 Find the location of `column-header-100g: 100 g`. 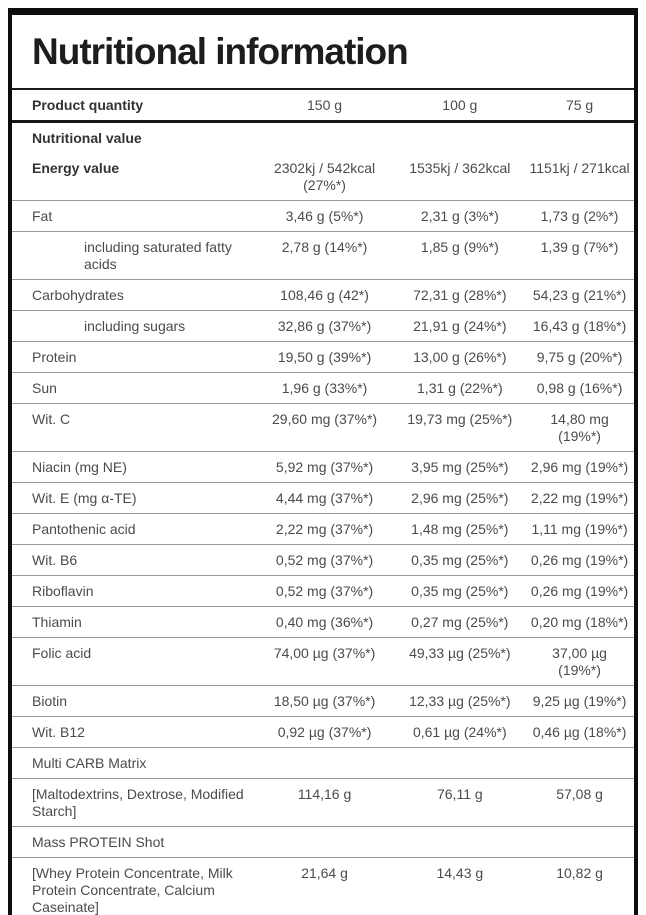

column-header-100g: 100 g is located at coordinates (460, 104).